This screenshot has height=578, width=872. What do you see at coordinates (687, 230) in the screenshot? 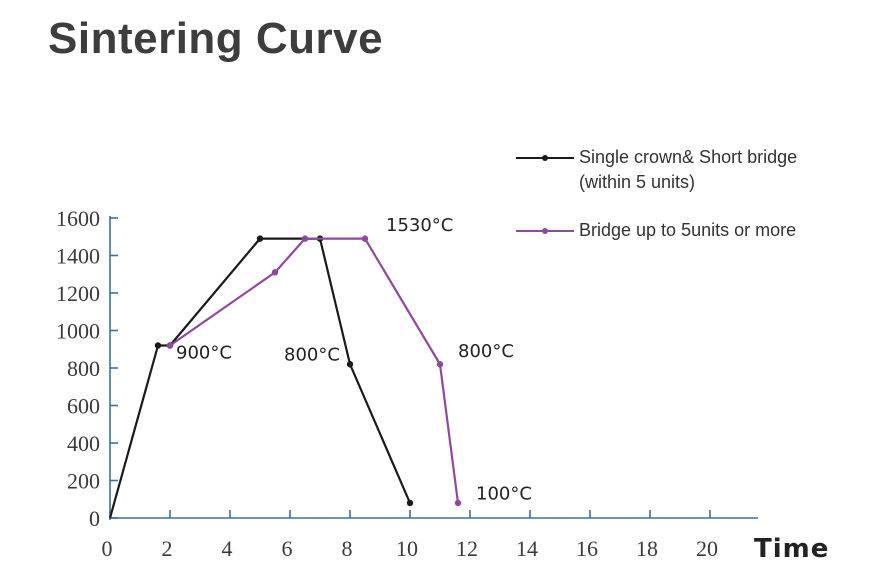
I see `legend-label: Bridge up to 5units or more` at bounding box center [687, 230].